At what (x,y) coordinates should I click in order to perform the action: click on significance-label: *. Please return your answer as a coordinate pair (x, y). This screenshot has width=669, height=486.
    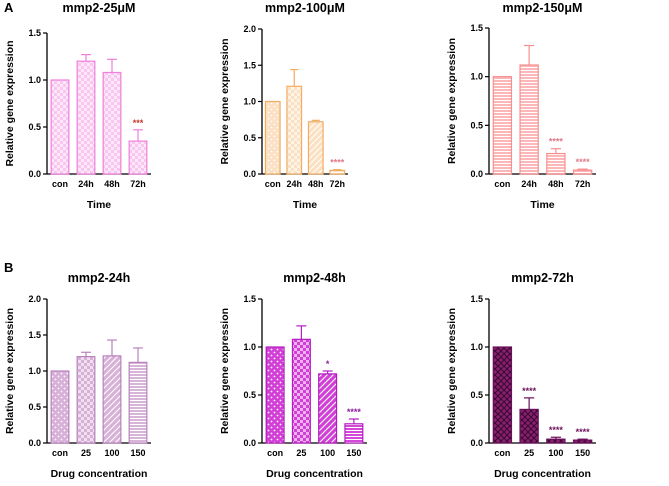
    Looking at the image, I should click on (328, 364).